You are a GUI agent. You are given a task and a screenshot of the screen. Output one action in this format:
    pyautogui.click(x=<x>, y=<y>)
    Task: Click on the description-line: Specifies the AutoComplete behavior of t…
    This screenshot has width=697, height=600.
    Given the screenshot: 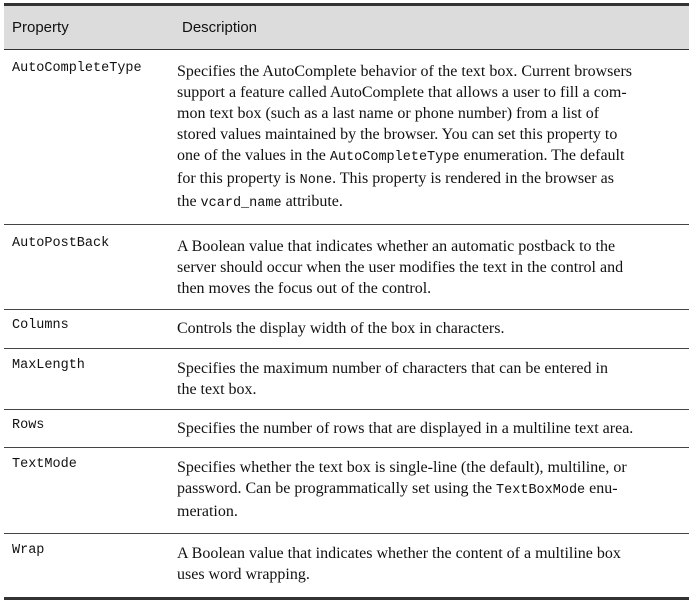 What is the action you would take?
    pyautogui.click(x=405, y=71)
    